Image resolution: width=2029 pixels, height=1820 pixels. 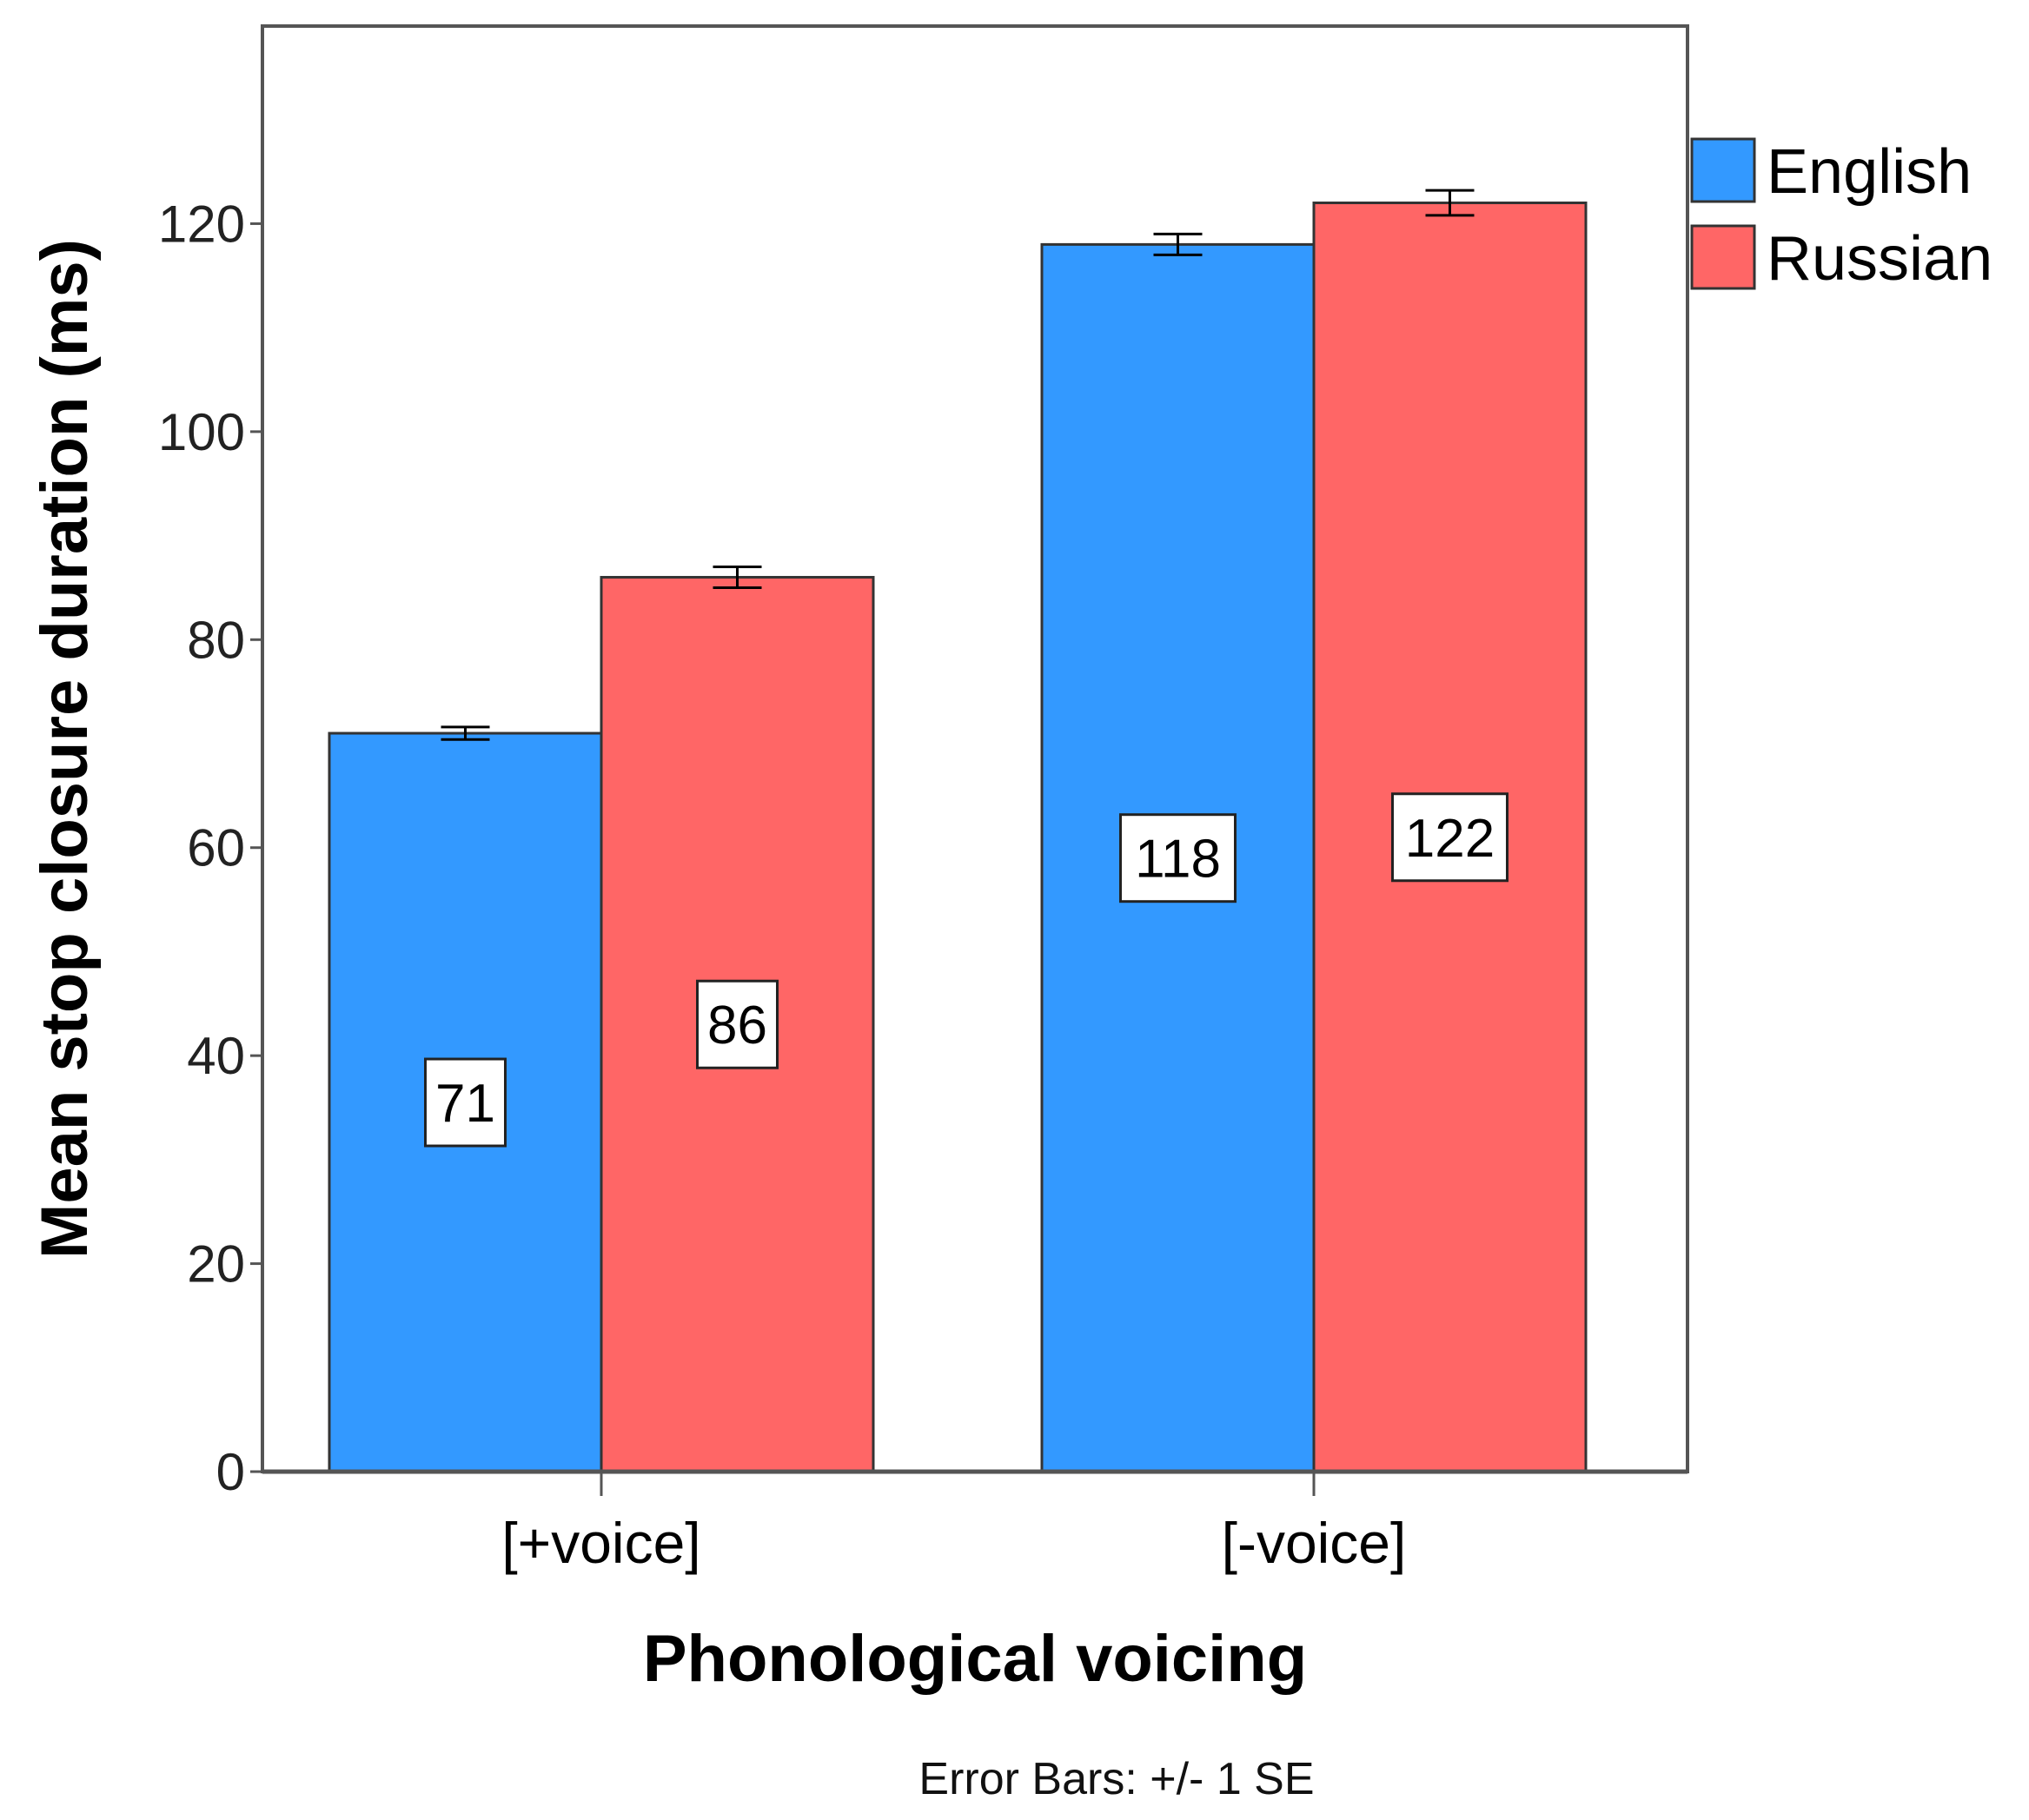 I want to click on x-tick-label: [+voice], so click(x=601, y=1543).